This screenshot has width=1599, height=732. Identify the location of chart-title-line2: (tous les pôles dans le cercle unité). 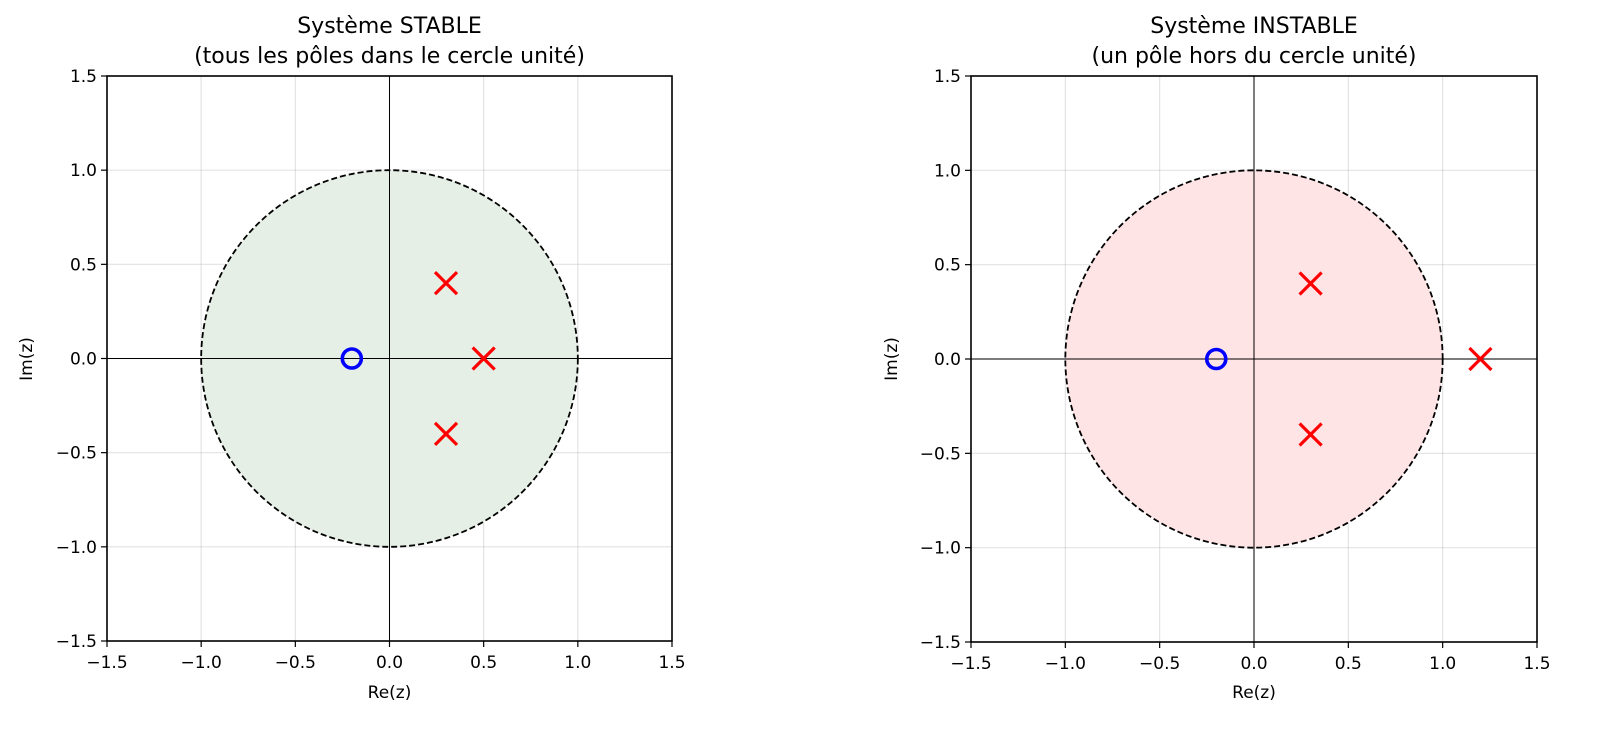
(389, 56).